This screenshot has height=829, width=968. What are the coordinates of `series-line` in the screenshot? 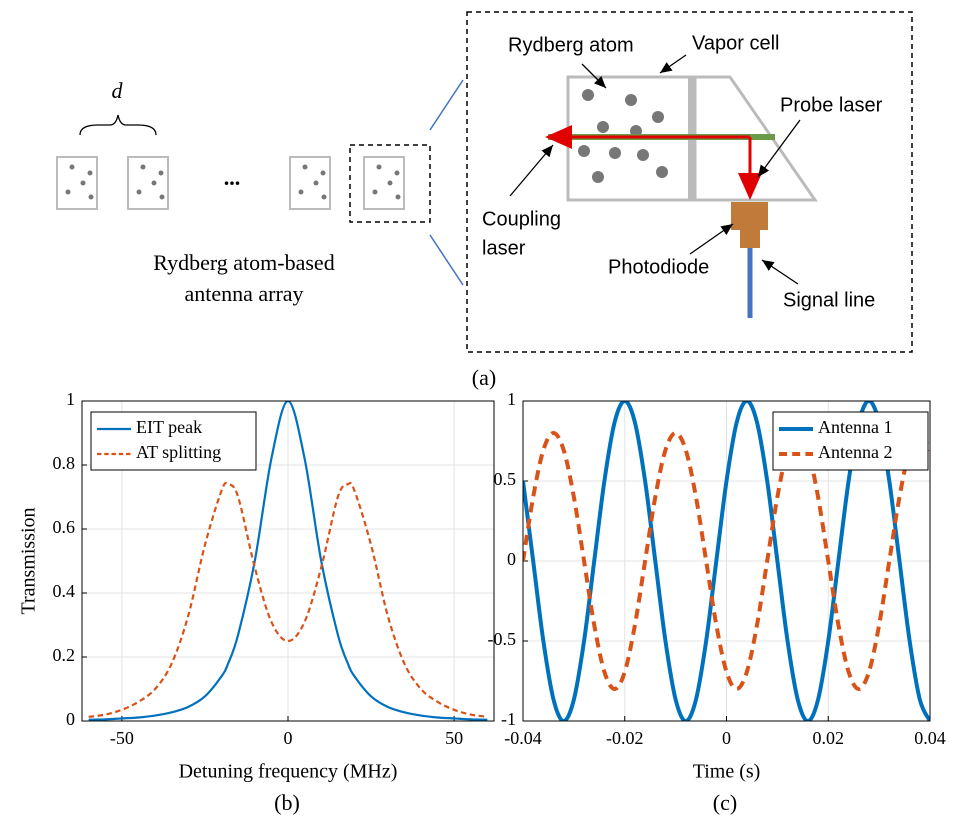 It's located at (288, 600).